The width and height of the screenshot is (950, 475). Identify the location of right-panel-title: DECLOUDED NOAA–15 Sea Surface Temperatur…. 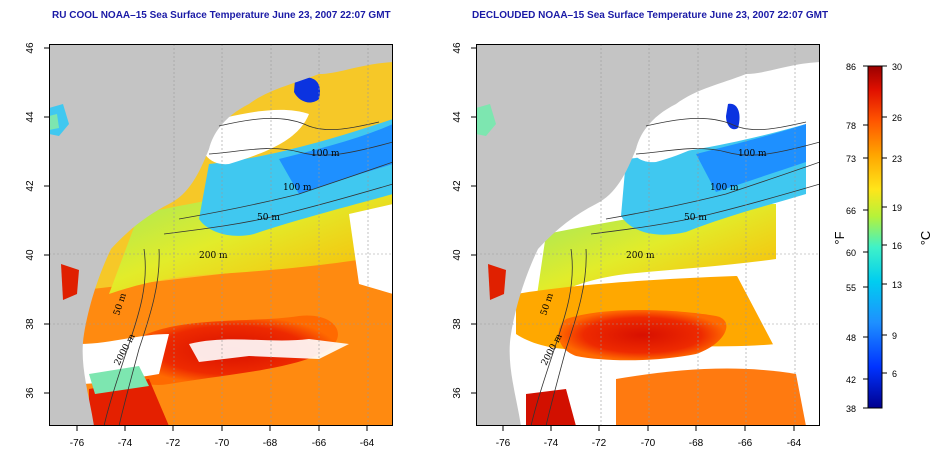
(650, 15).